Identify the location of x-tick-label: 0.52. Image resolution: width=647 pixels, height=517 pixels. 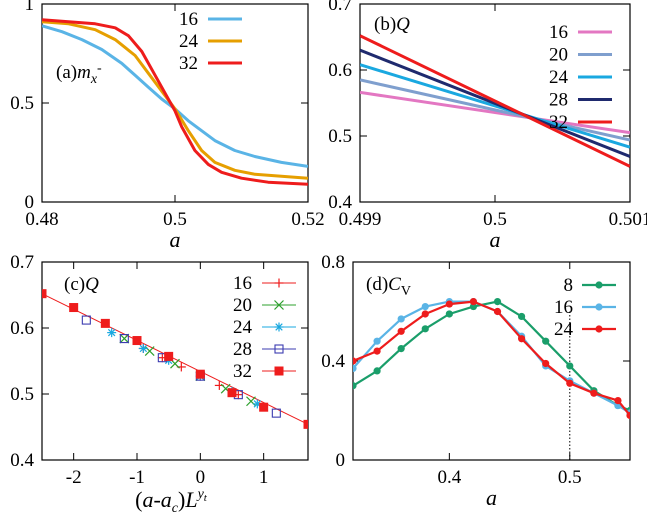
(307, 219).